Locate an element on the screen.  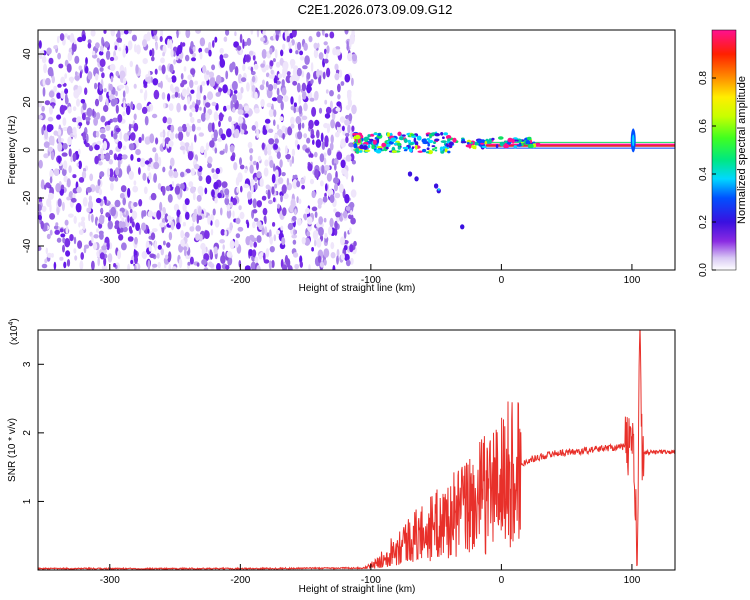
bottom-y-scale-note: (x104) is located at coordinates (14, 331).